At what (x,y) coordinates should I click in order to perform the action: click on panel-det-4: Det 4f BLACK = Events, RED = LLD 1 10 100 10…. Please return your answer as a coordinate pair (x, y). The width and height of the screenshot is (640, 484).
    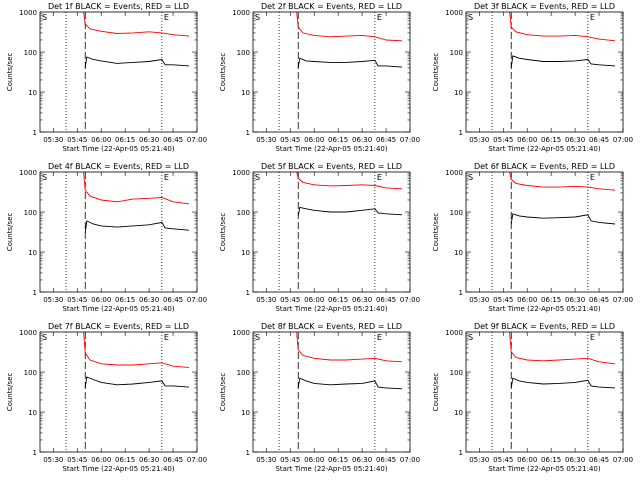
    Looking at the image, I should click on (106, 237).